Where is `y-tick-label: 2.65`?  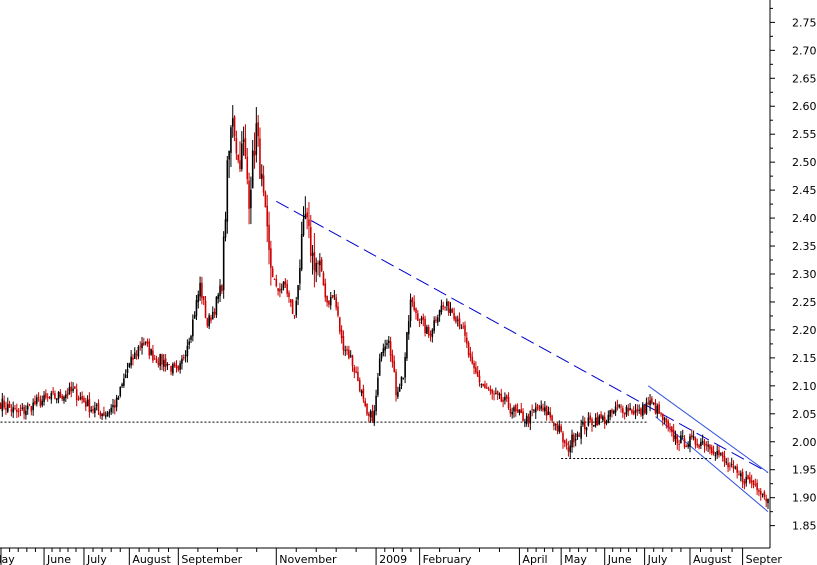 y-tick-label: 2.65 is located at coordinates (804, 78).